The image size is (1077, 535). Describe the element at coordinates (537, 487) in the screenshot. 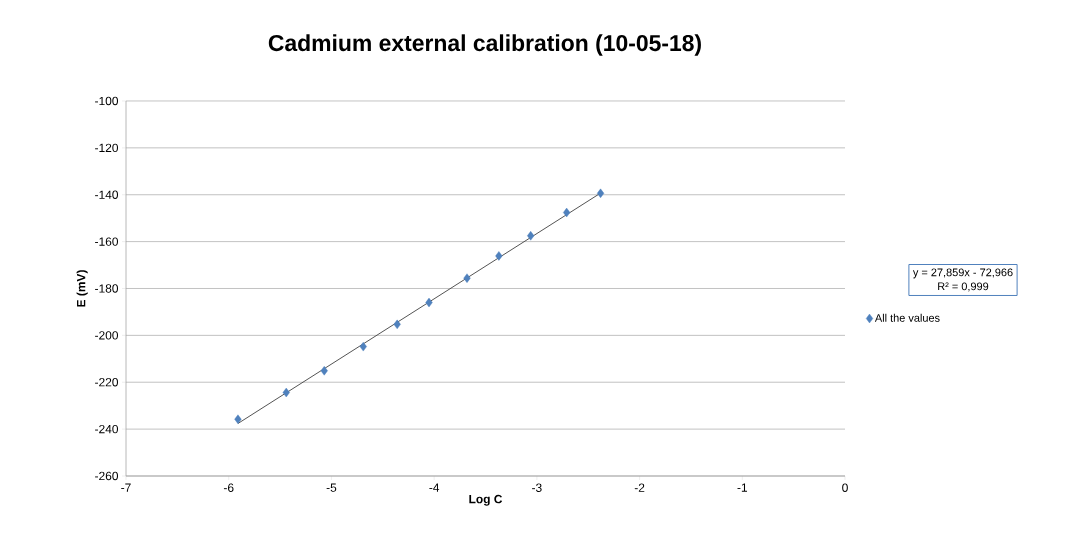

I see `x-tick-label: -3` at that location.